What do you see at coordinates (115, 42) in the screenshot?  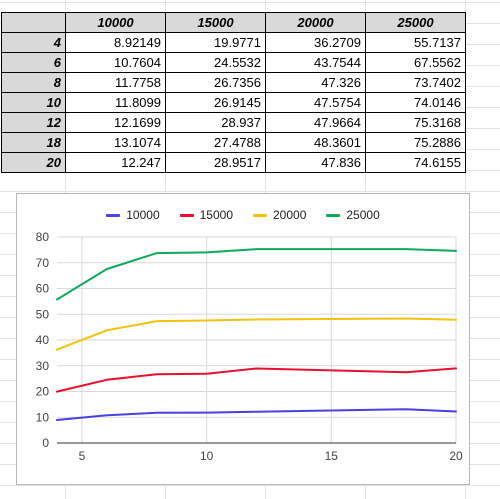 I see `table-cell: 8.92149` at bounding box center [115, 42].